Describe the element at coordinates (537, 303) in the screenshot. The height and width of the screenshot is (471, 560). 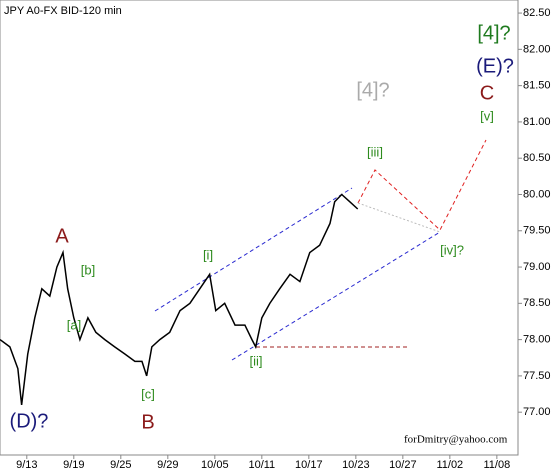
I see `y-tick-label: 78.50` at that location.